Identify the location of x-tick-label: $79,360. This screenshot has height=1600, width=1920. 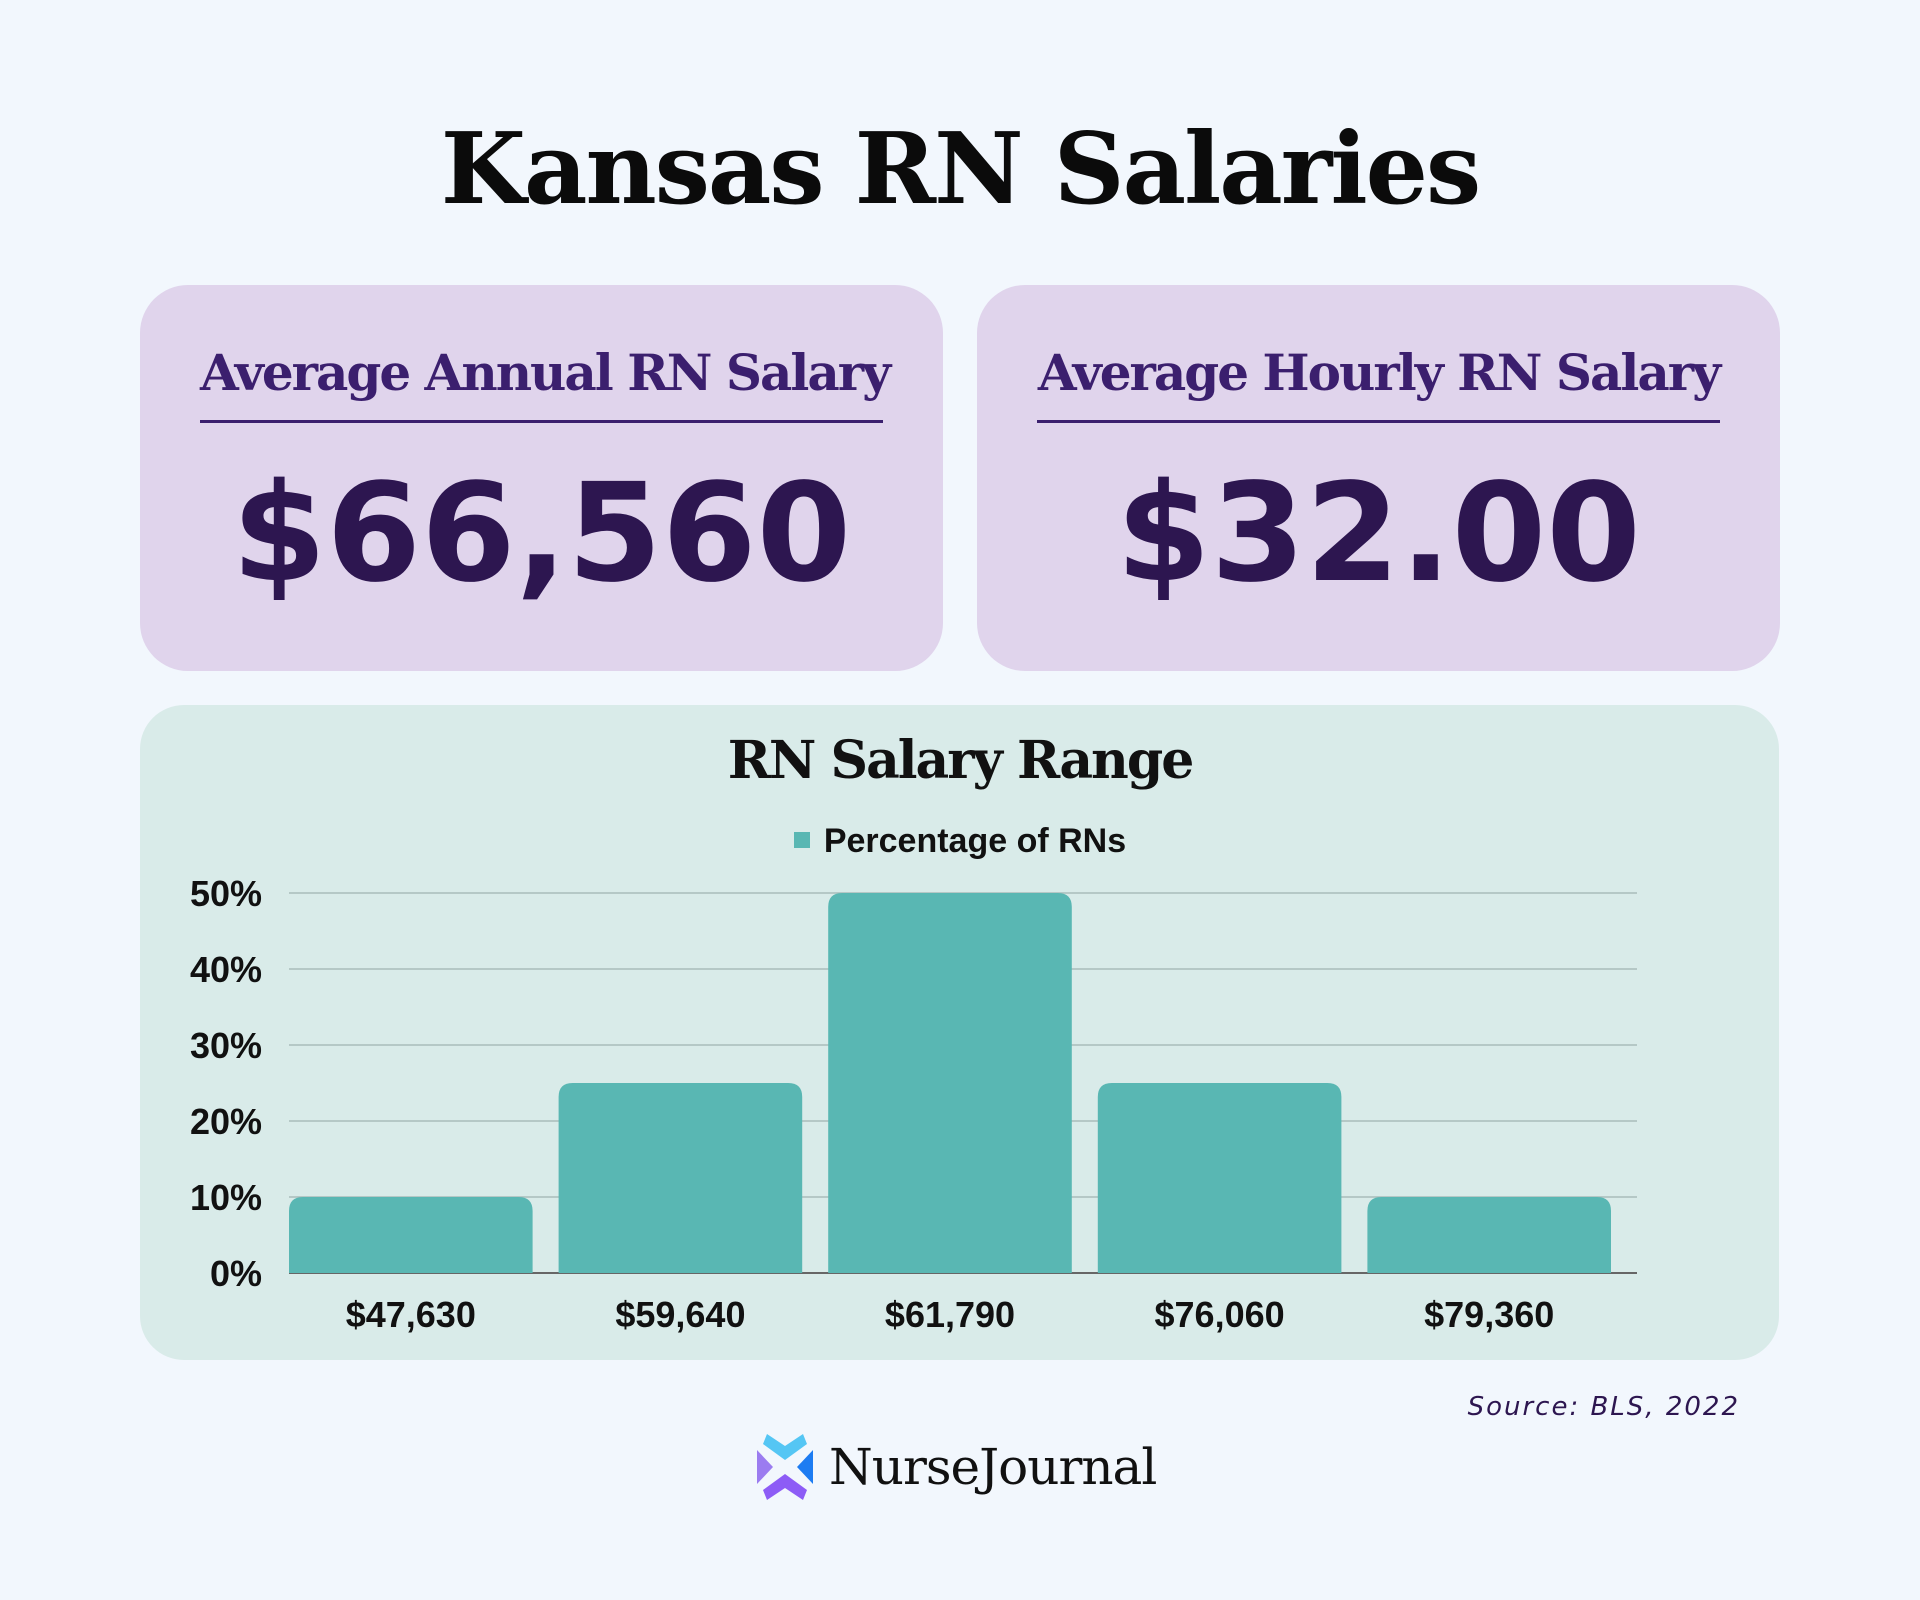
(1489, 1314).